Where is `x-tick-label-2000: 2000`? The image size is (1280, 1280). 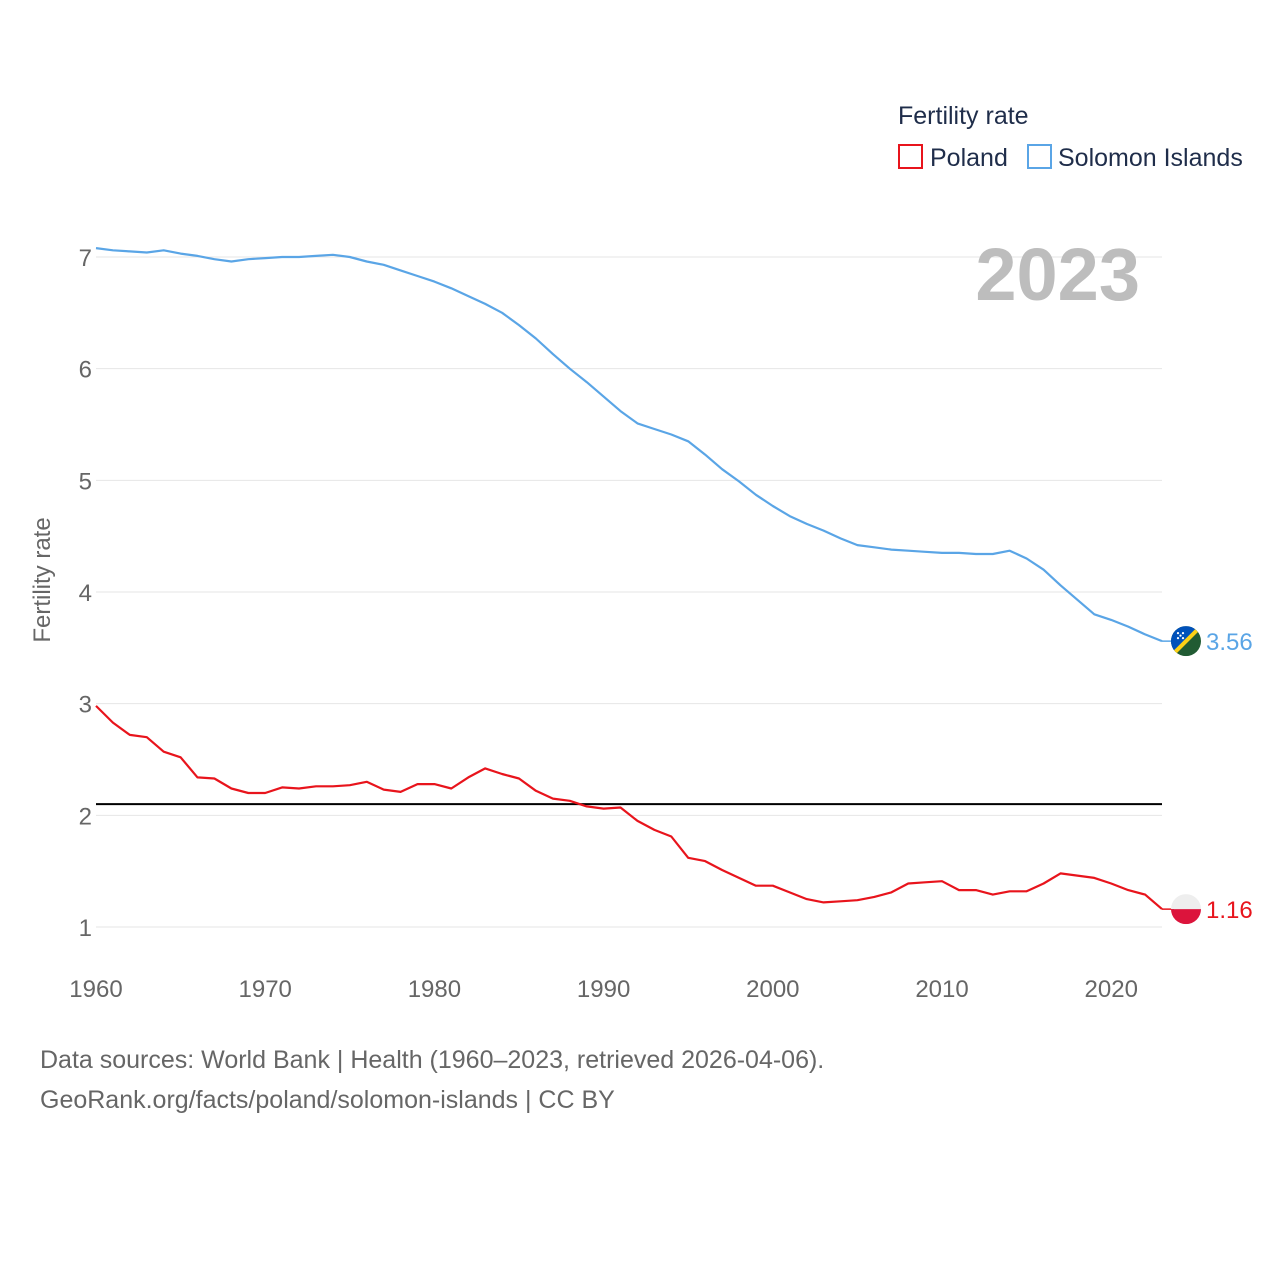
x-tick-label-2000: 2000 is located at coordinates (772, 989).